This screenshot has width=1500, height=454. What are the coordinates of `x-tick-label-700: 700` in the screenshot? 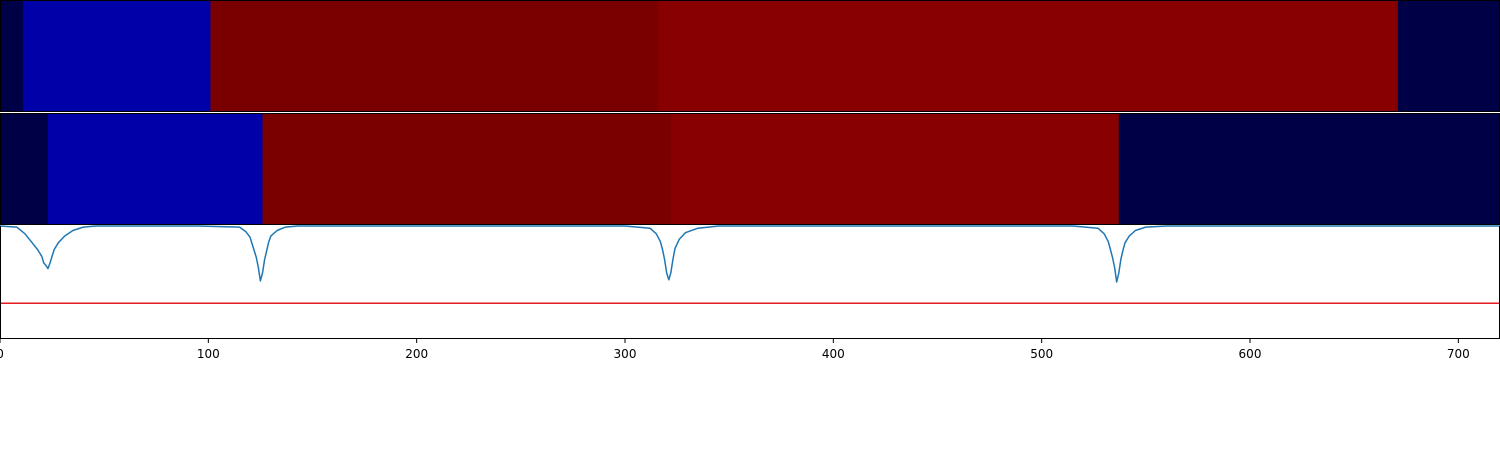 It's located at (1458, 354).